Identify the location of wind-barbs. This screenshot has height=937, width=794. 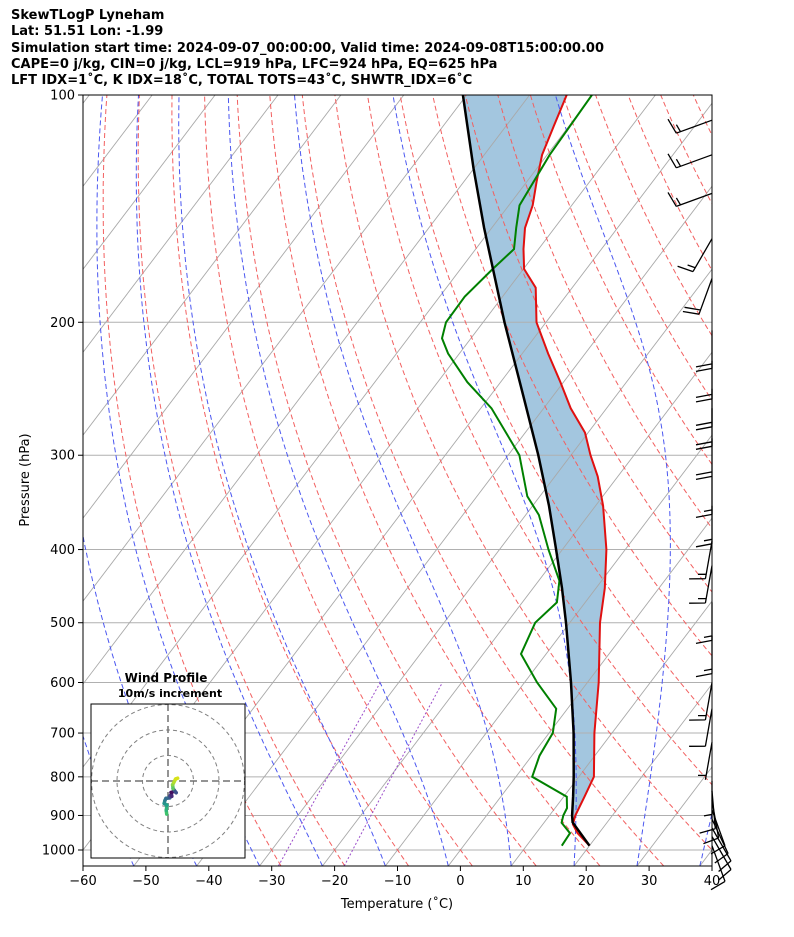
(699, 504).